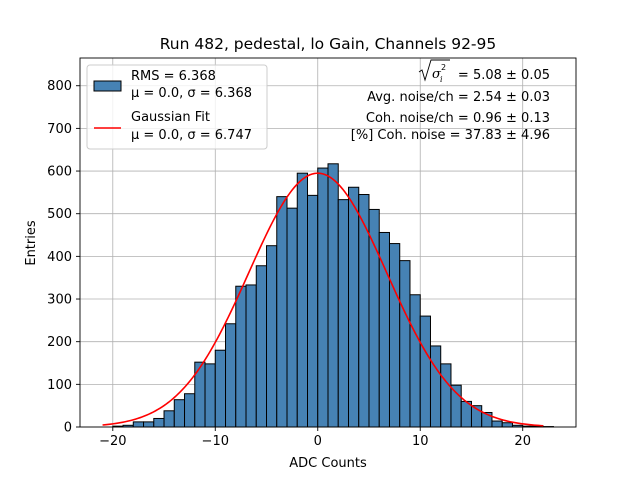 Image resolution: width=640 pixels, height=480 pixels. Describe the element at coordinates (59, 172) in the screenshot. I see `y-tick-label: 600` at that location.